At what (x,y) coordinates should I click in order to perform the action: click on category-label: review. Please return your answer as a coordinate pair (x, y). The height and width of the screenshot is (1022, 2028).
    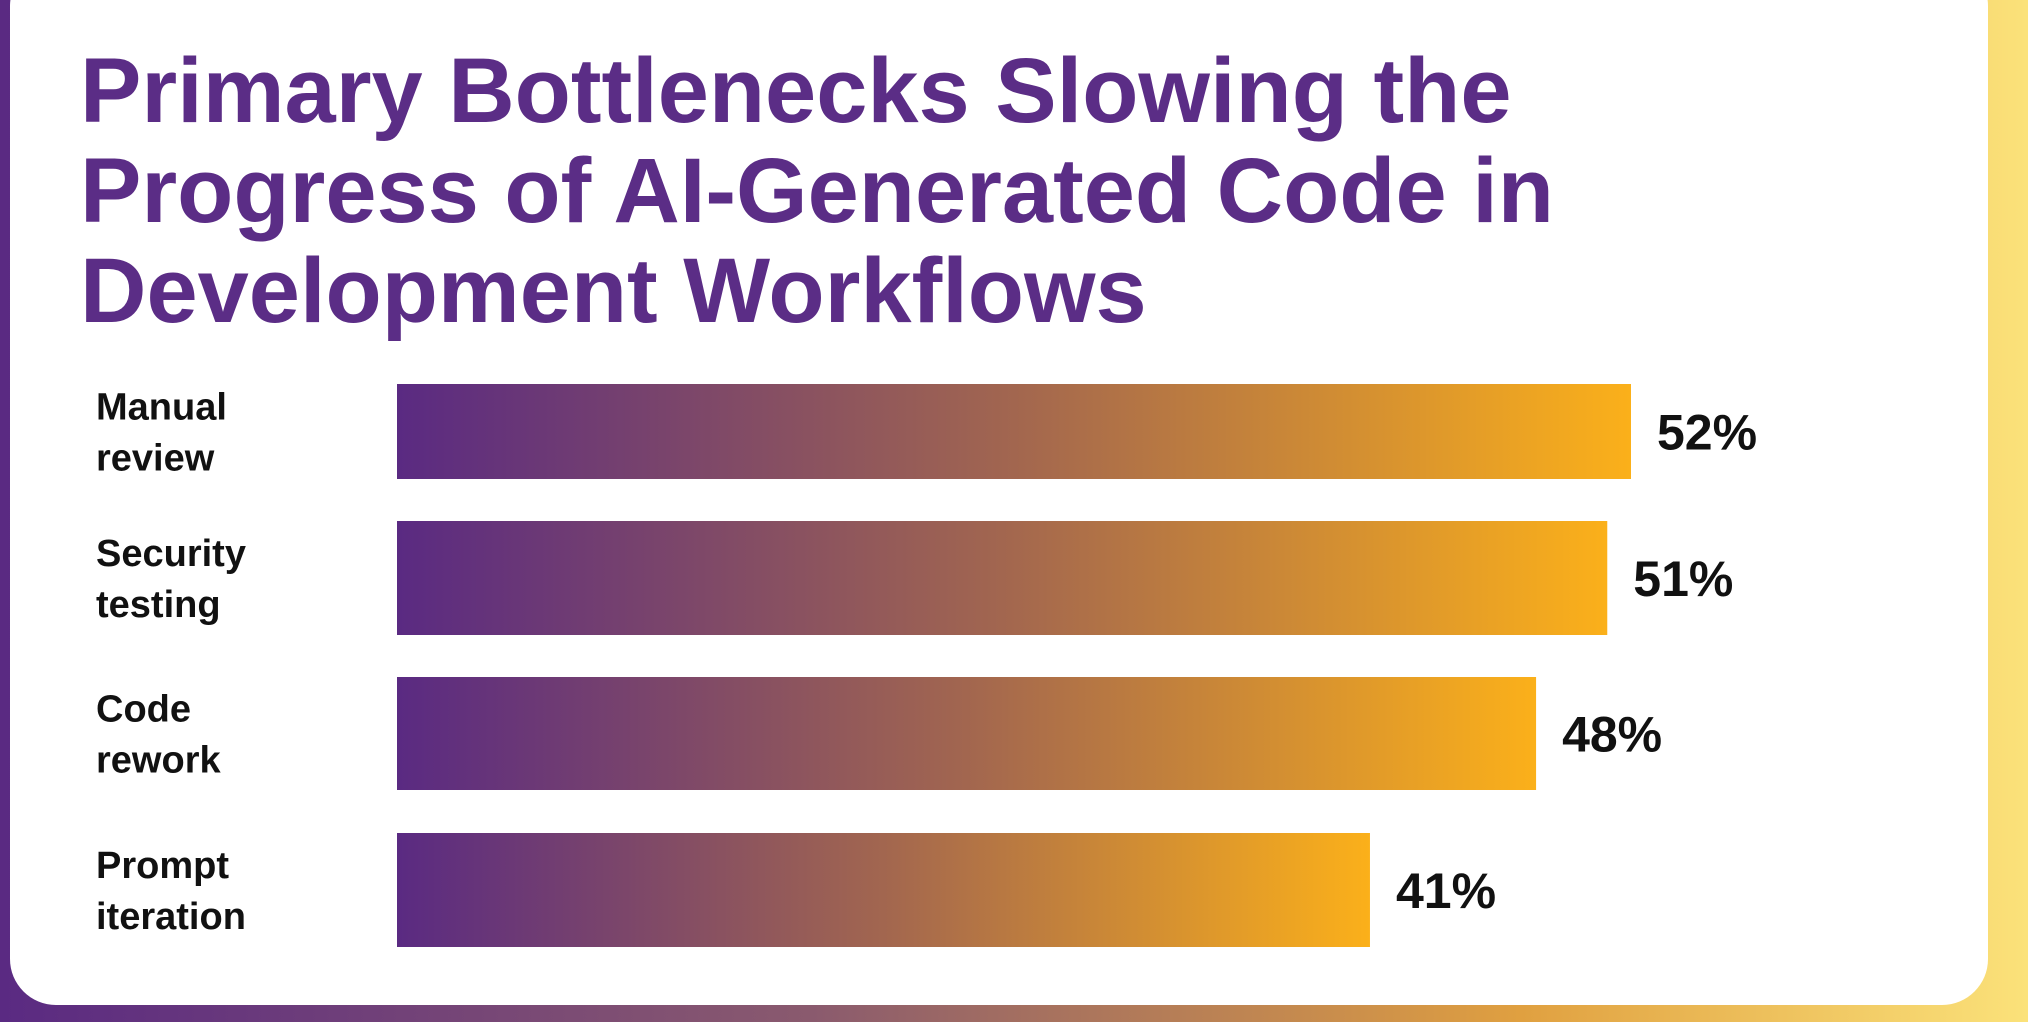
    Looking at the image, I should click on (155, 459).